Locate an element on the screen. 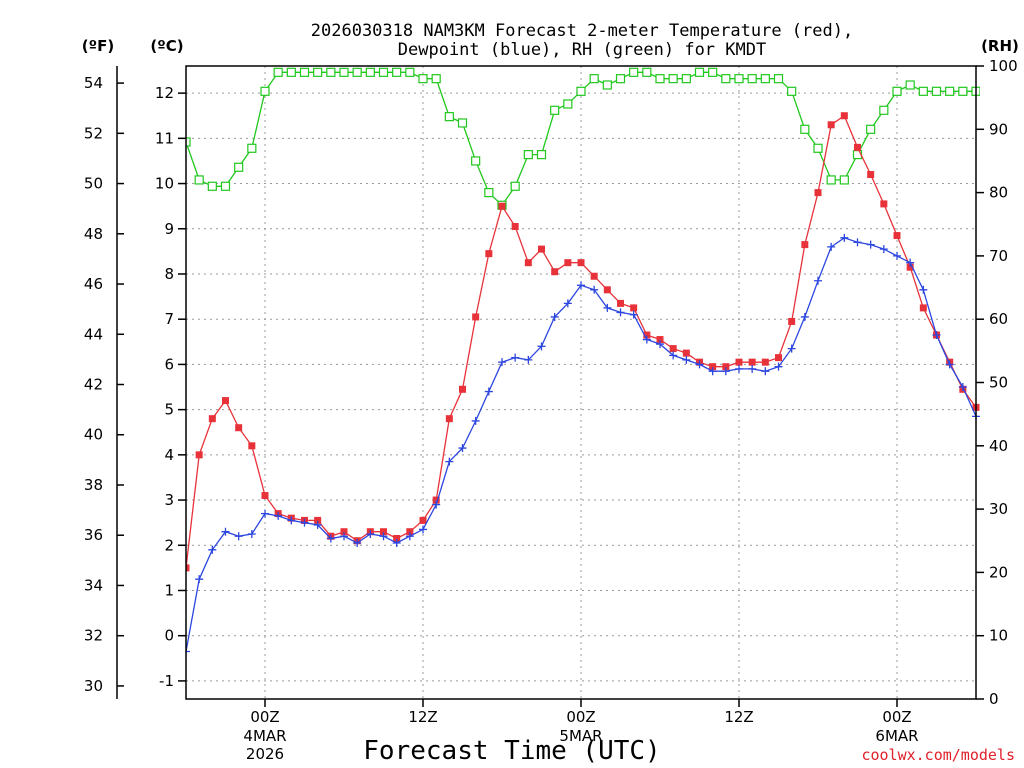 This screenshot has height=768, width=1024. fahrenheit-tick-label: 42 is located at coordinates (93, 385).